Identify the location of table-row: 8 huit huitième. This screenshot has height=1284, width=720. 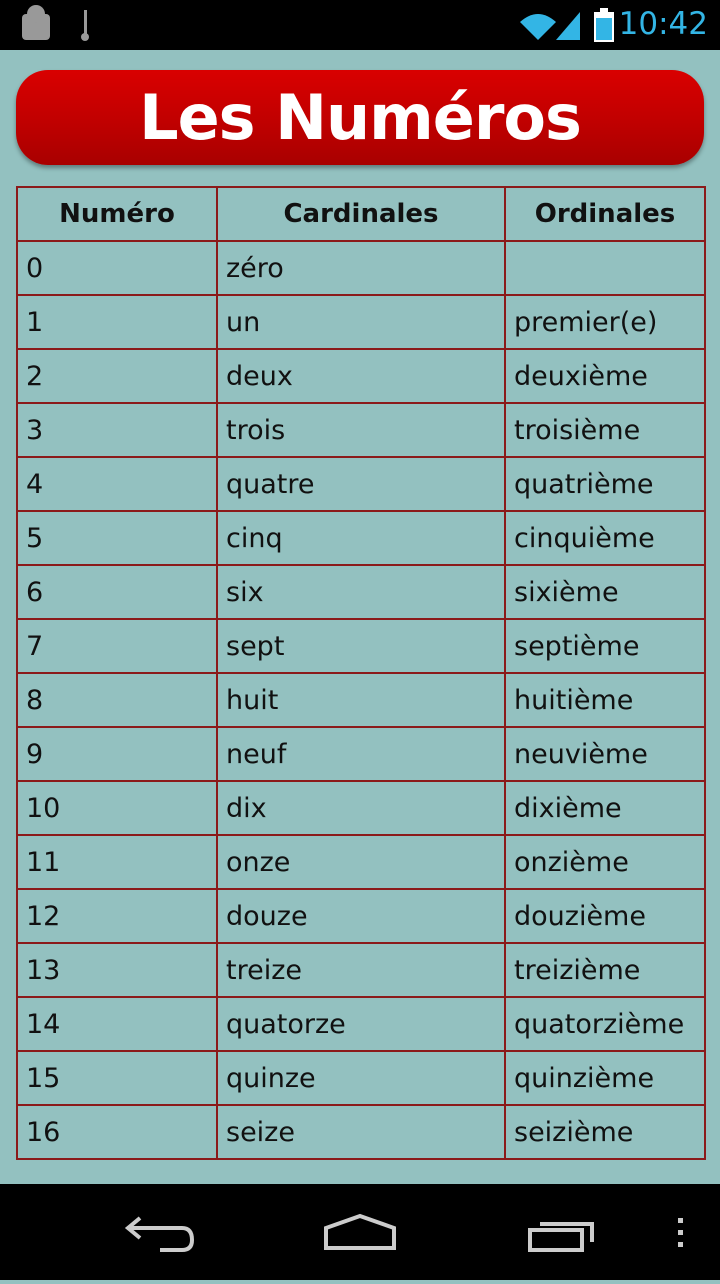
(361, 700).